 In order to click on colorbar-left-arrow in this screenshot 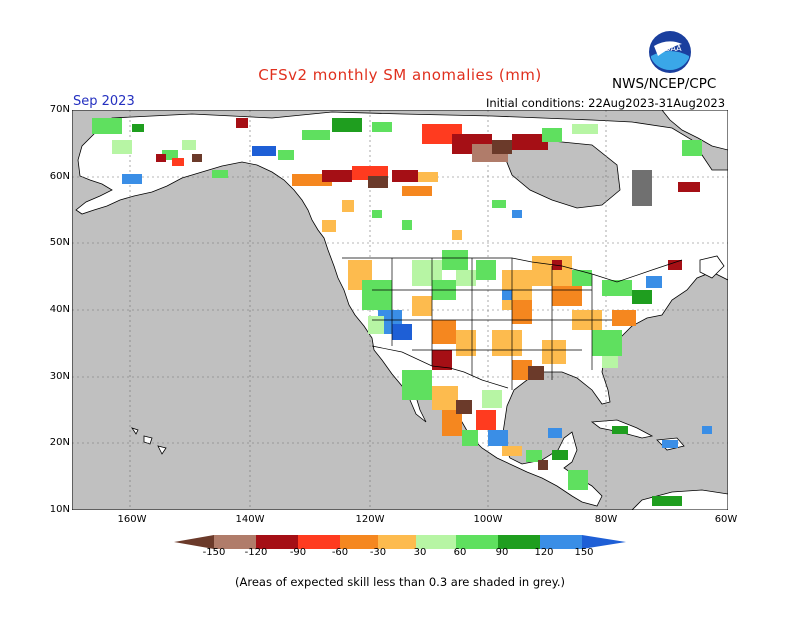, I will do `click(194, 542)`.